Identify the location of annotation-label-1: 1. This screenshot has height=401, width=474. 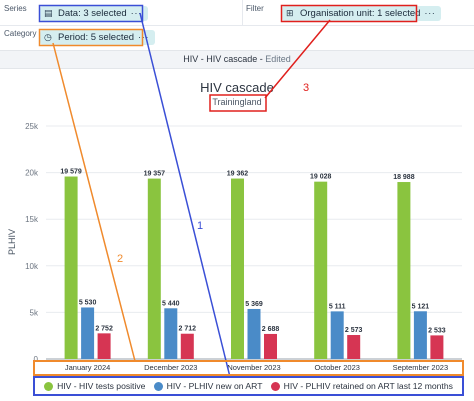
(200, 226).